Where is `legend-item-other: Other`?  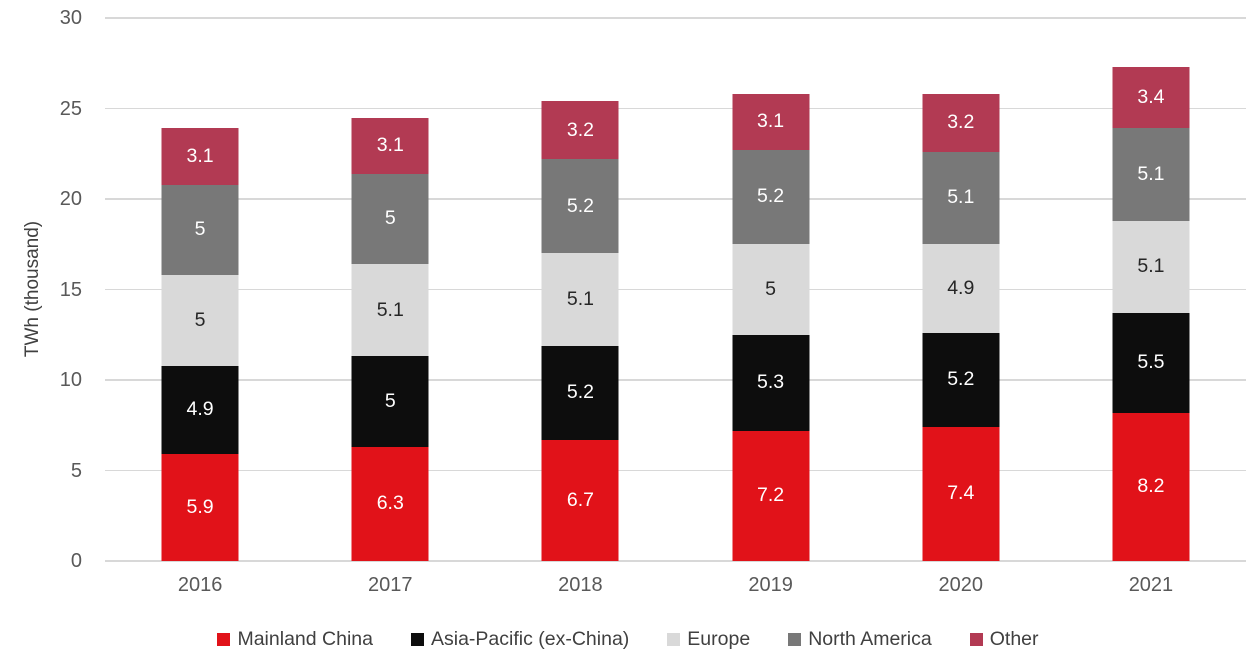 legend-item-other: Other is located at coordinates (1004, 639).